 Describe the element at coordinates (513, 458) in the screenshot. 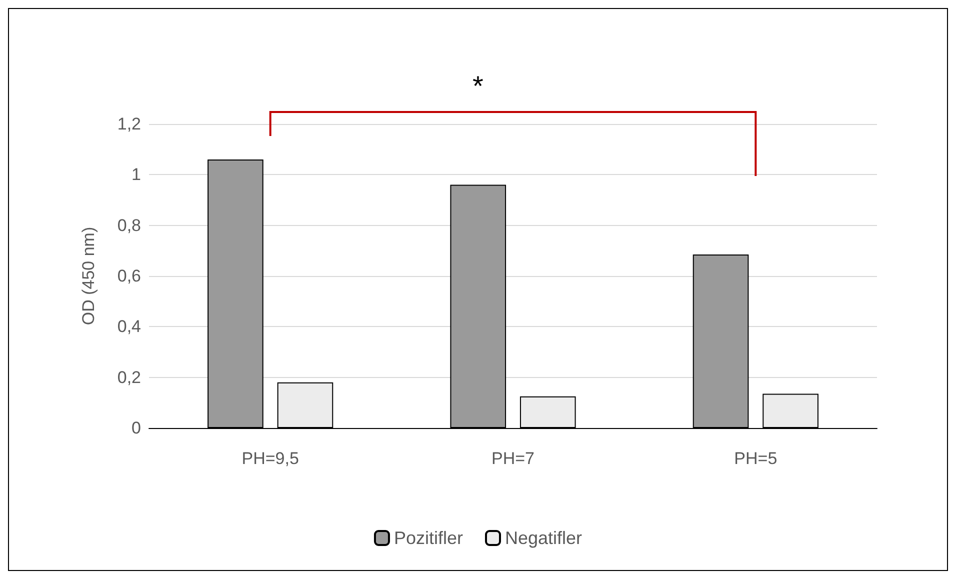

I see `x-tick-label: PH=7` at that location.